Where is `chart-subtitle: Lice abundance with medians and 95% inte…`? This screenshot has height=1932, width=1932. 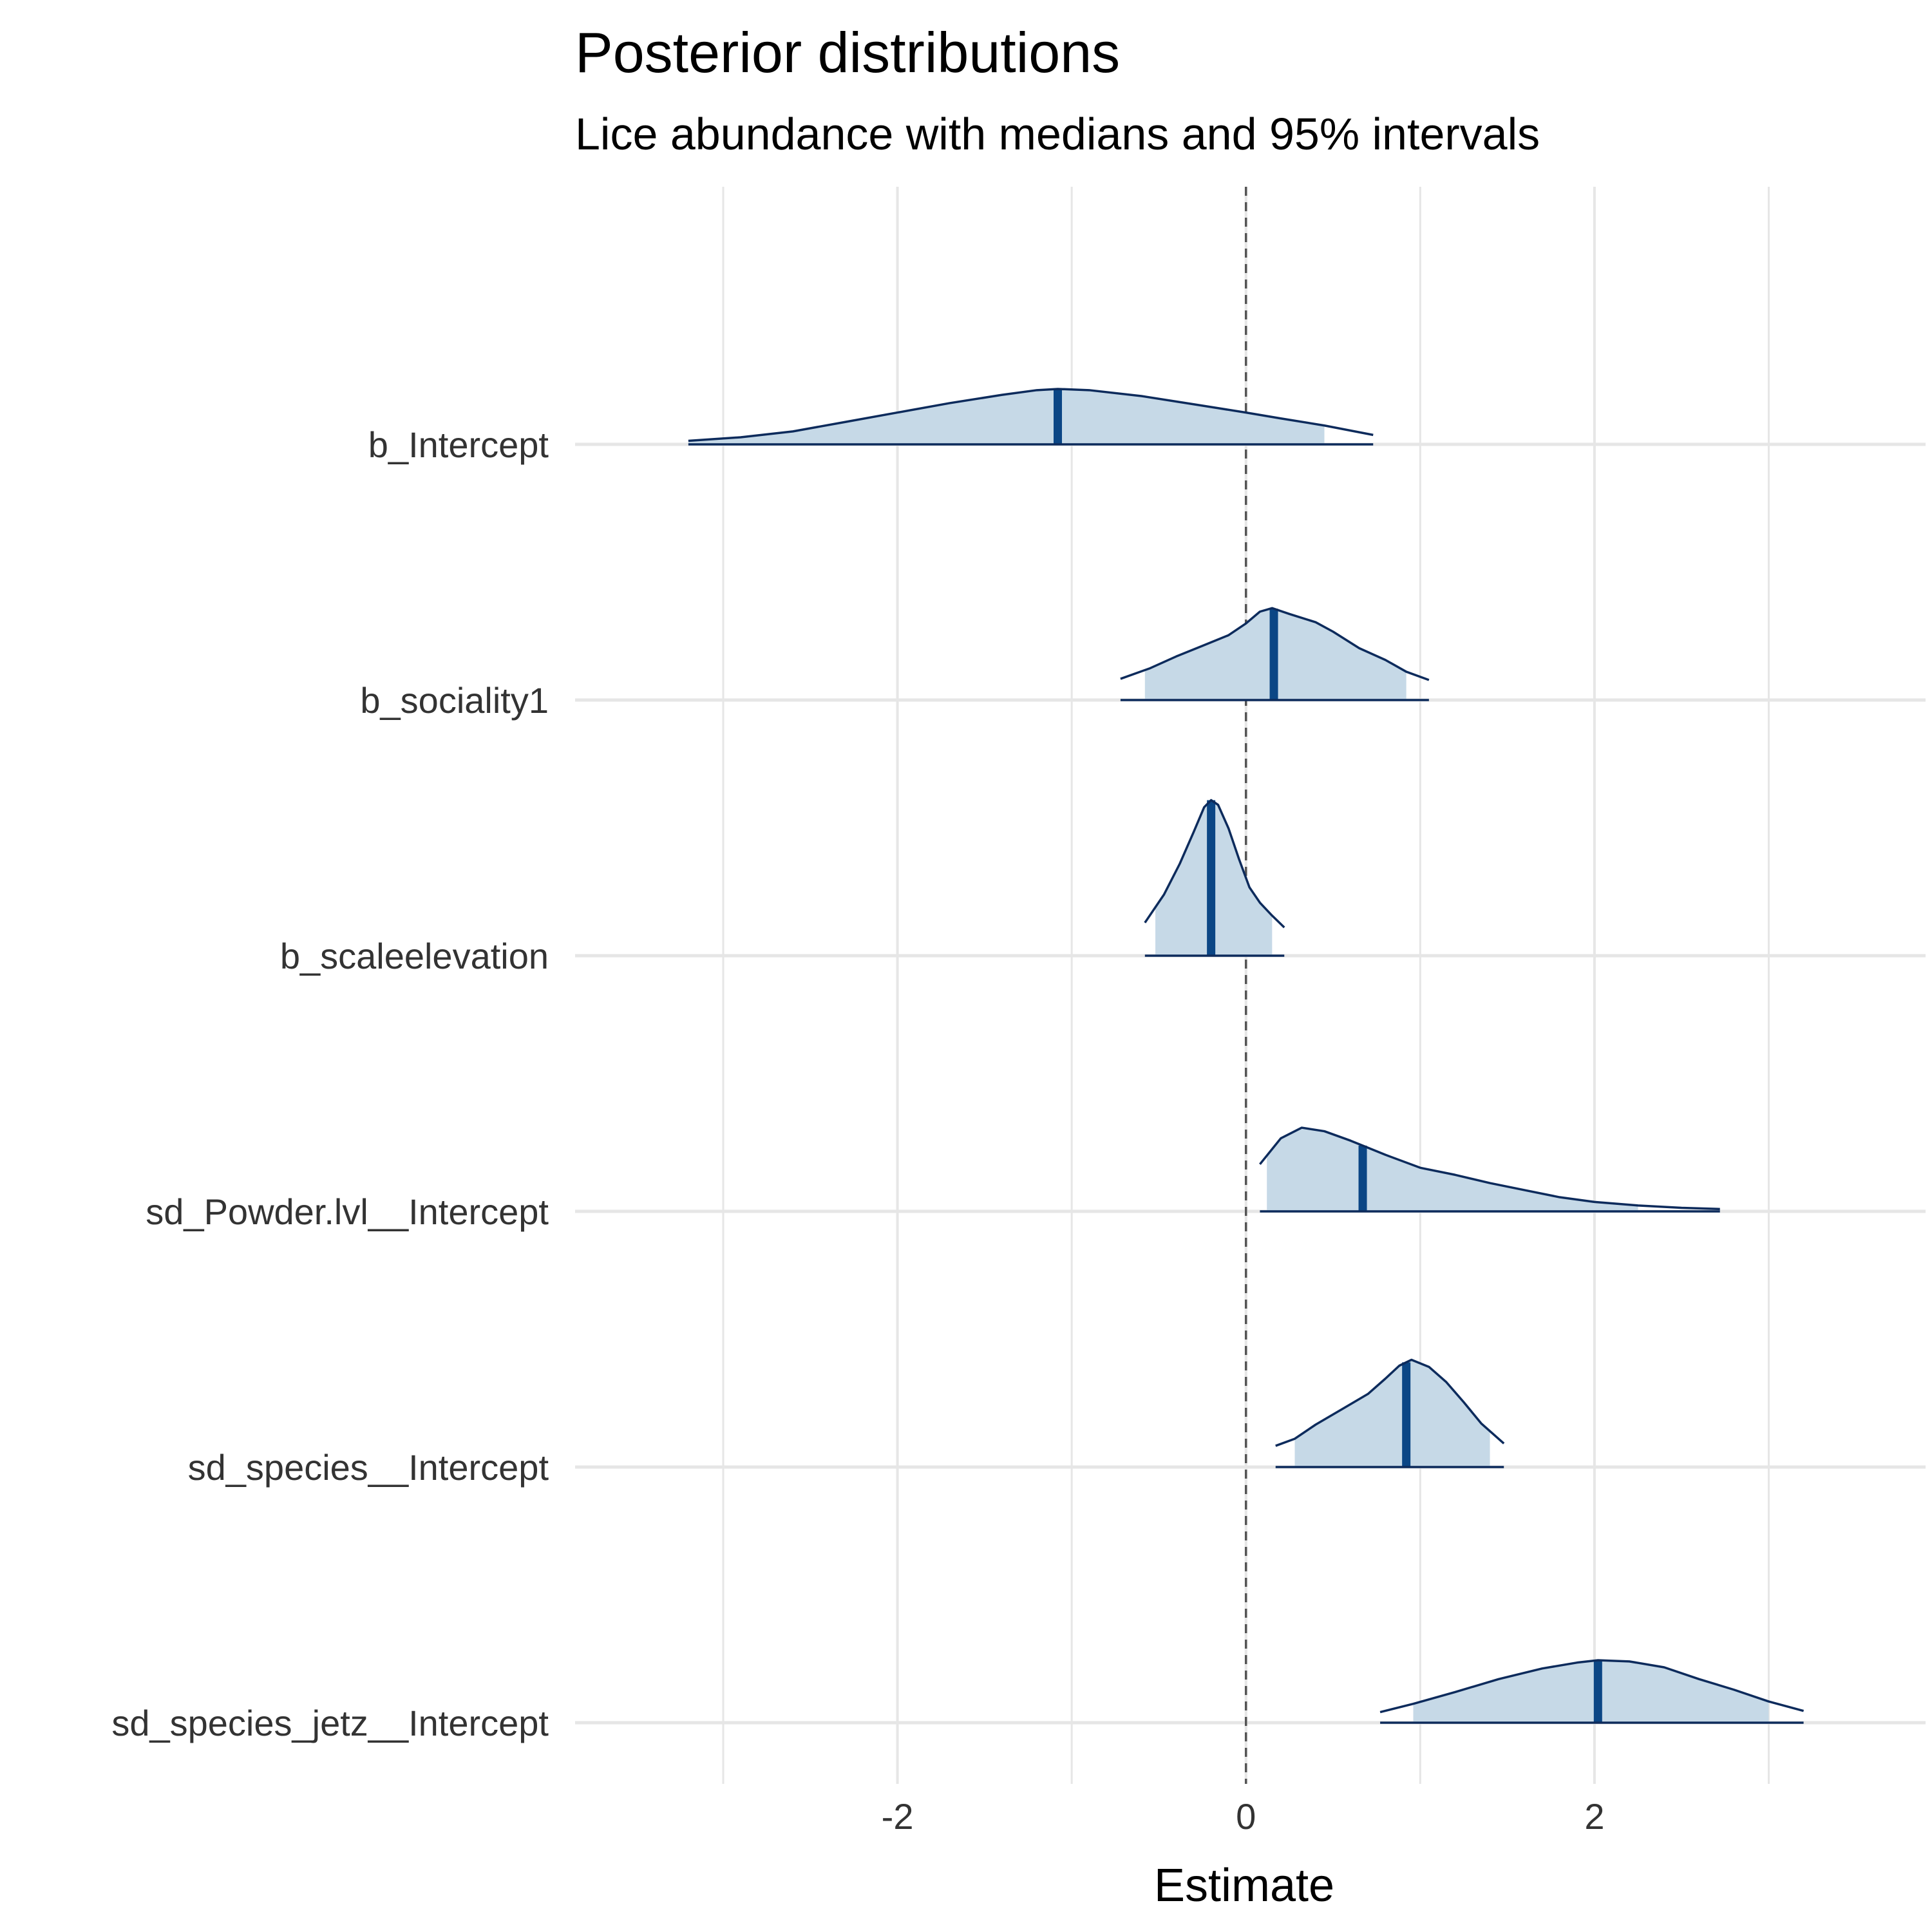
chart-subtitle: Lice abundance with medians and 95% inte… is located at coordinates (1058, 134).